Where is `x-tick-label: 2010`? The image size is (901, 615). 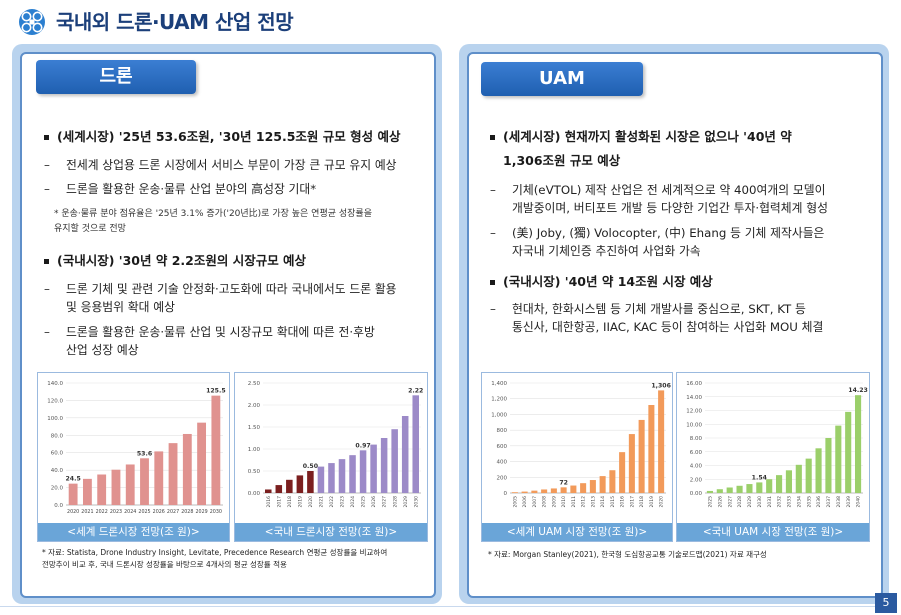
x-tick-label: 2010 is located at coordinates (564, 502).